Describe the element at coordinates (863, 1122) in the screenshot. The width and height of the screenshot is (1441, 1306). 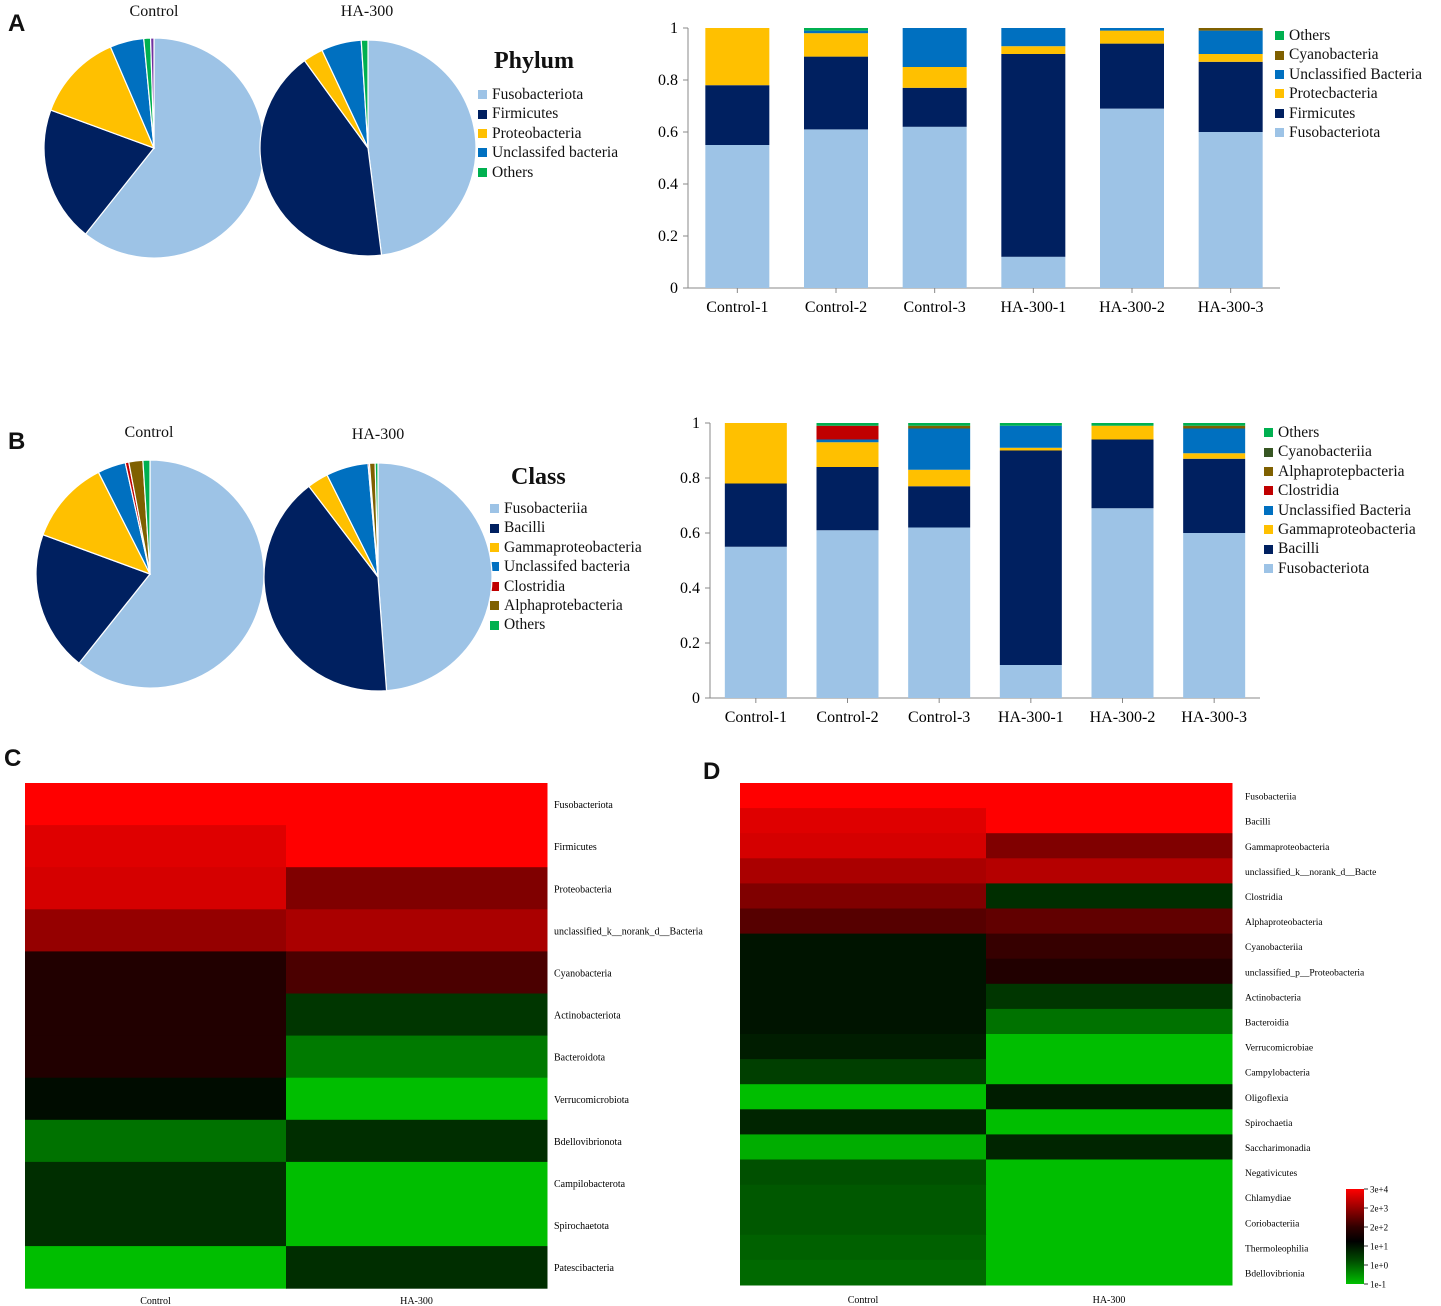
I see `heatmap-d-cell-spirochaetia-control` at that location.